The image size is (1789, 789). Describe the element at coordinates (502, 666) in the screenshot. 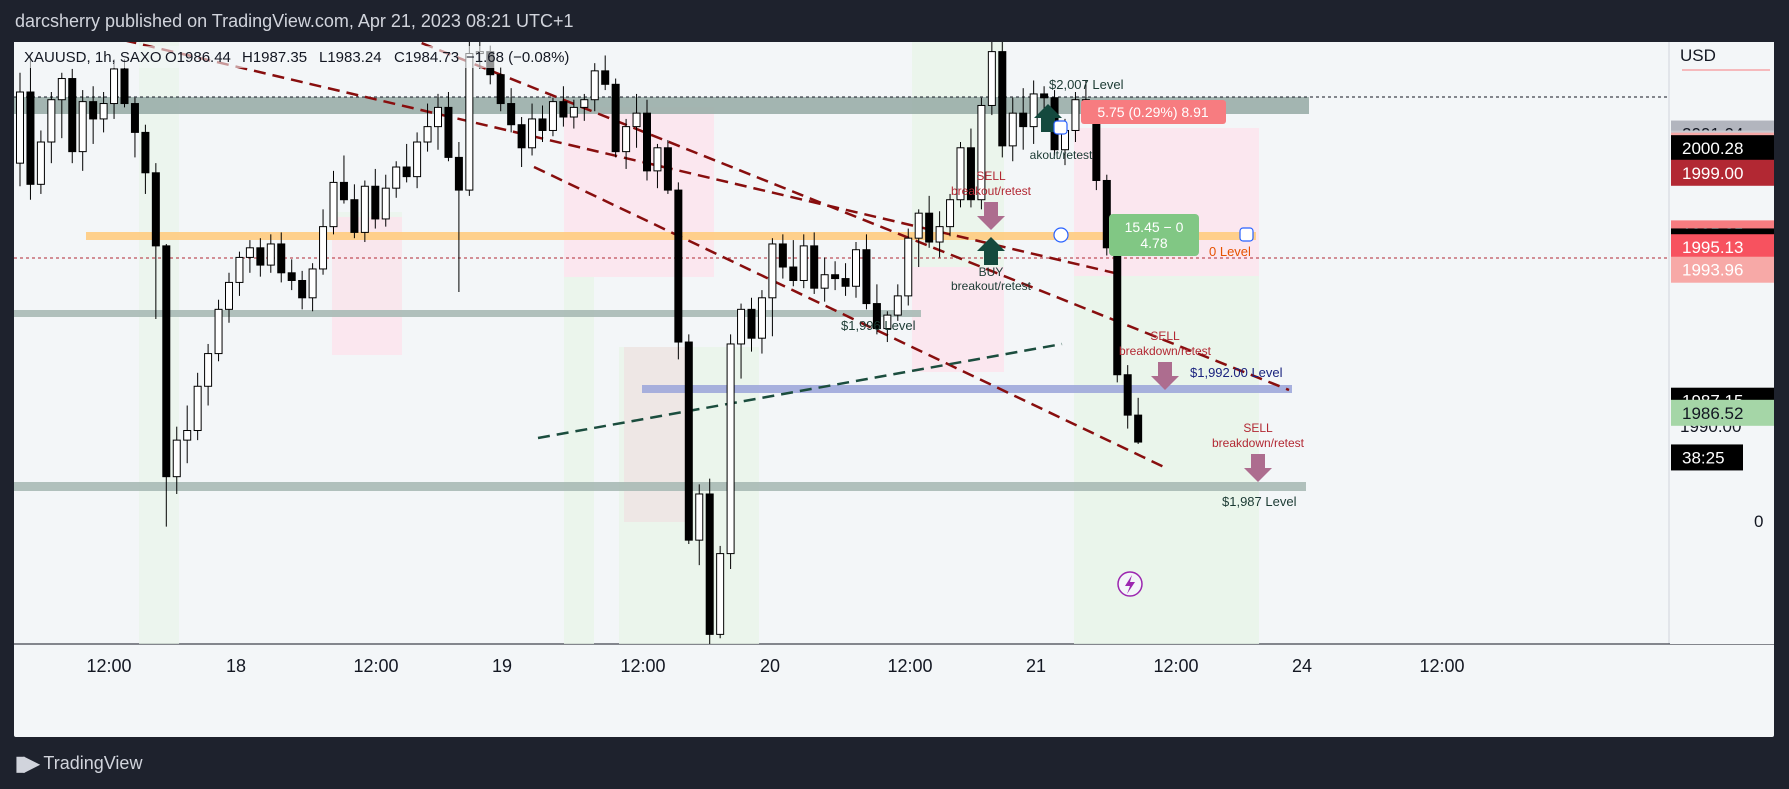

I see `time-tick-label: 19` at that location.